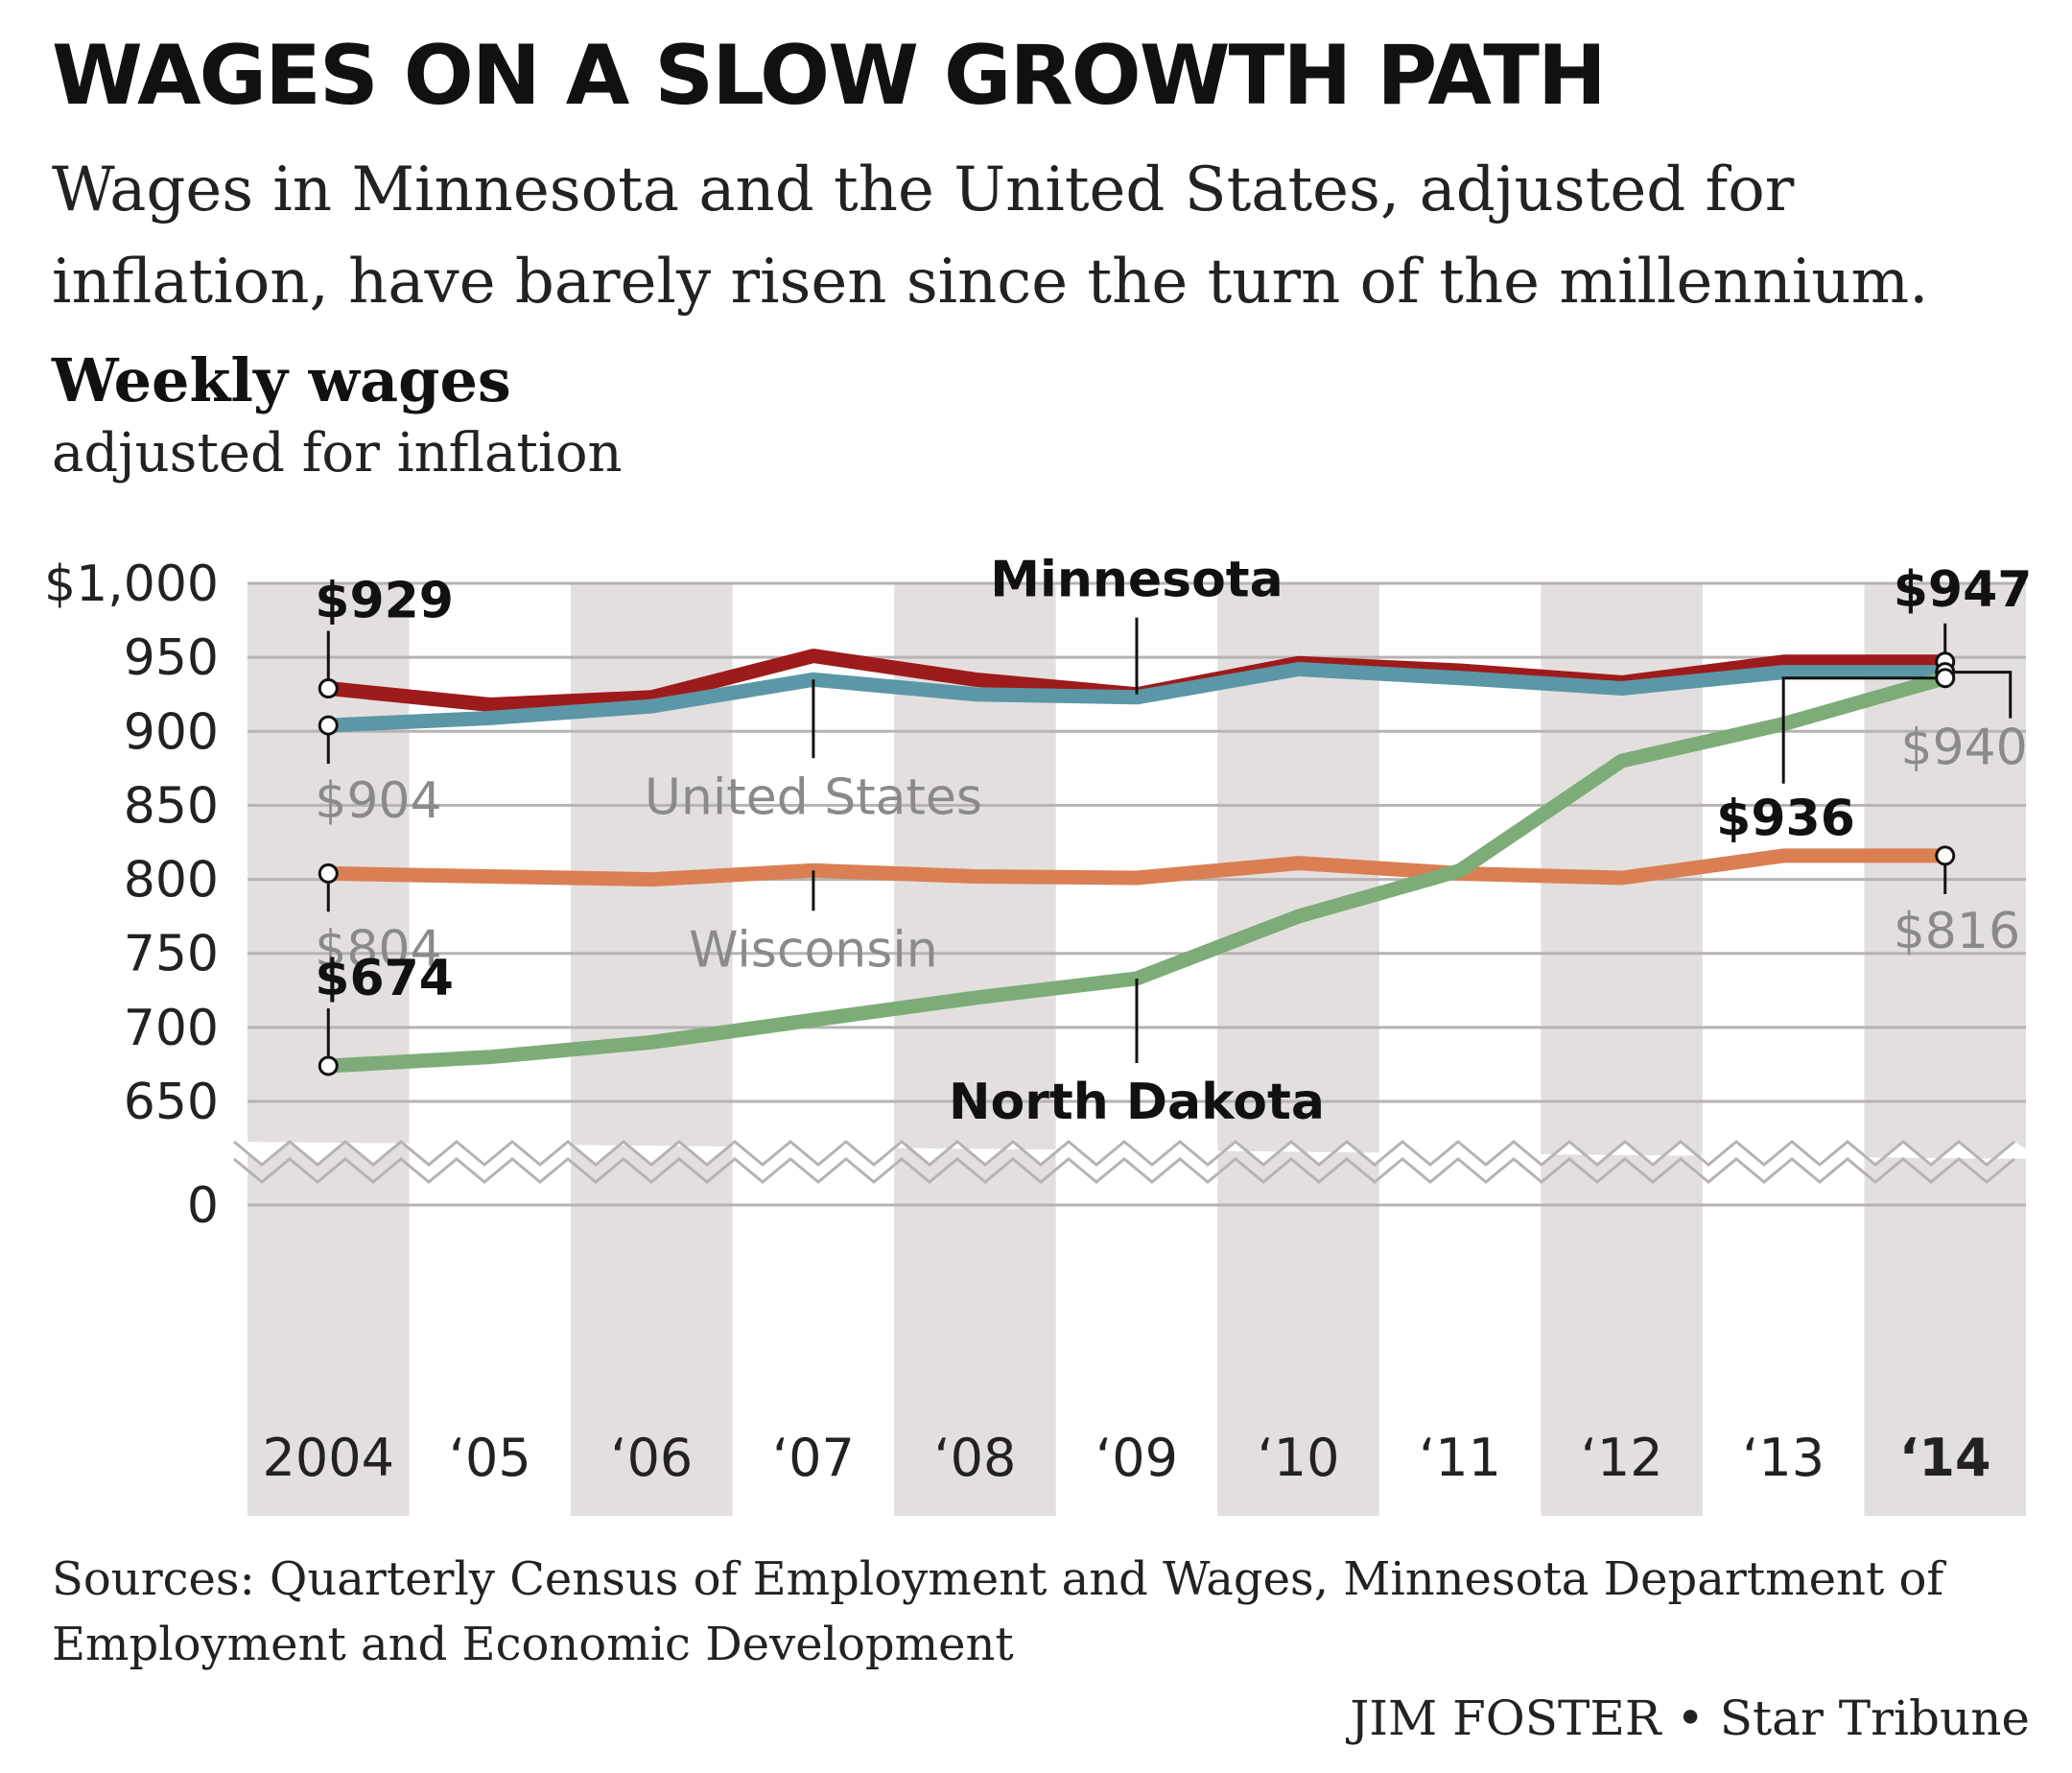  I want to click on value-label: $929, so click(384, 601).